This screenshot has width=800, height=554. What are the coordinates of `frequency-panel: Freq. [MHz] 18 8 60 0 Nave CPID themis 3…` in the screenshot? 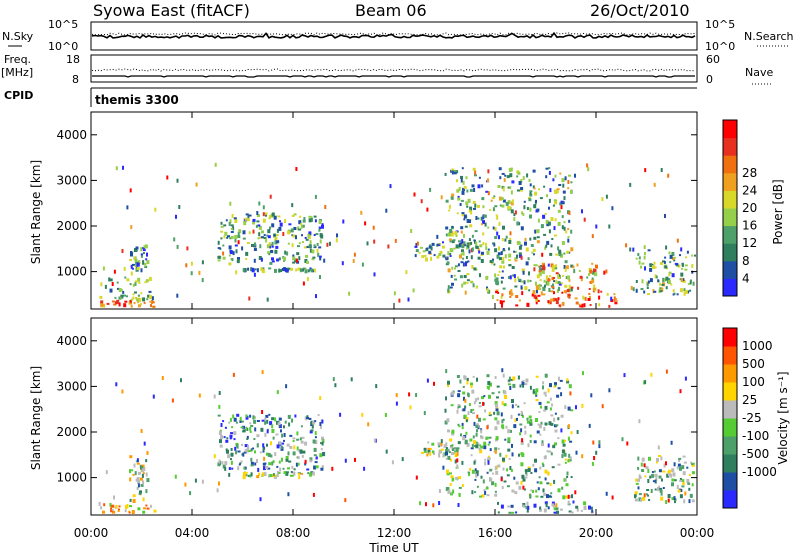 It's located at (387, 80).